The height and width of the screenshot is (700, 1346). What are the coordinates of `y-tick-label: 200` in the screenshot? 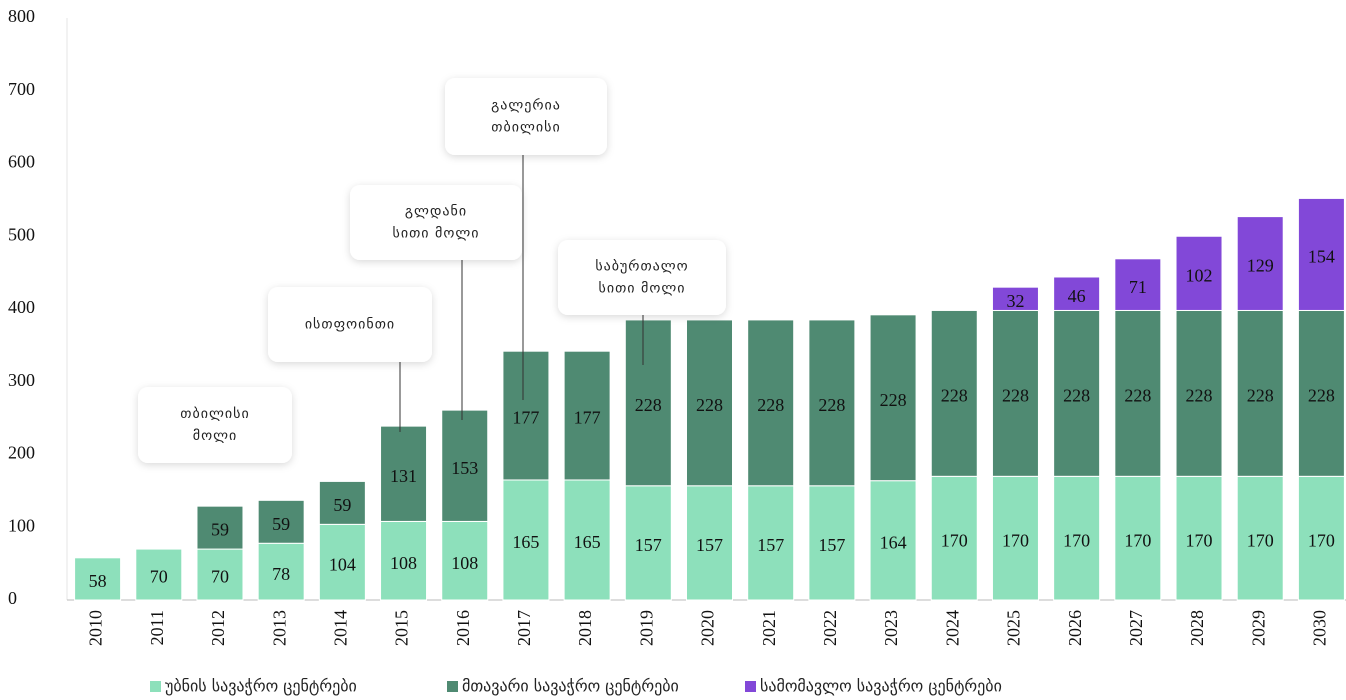 It's located at (21, 453).